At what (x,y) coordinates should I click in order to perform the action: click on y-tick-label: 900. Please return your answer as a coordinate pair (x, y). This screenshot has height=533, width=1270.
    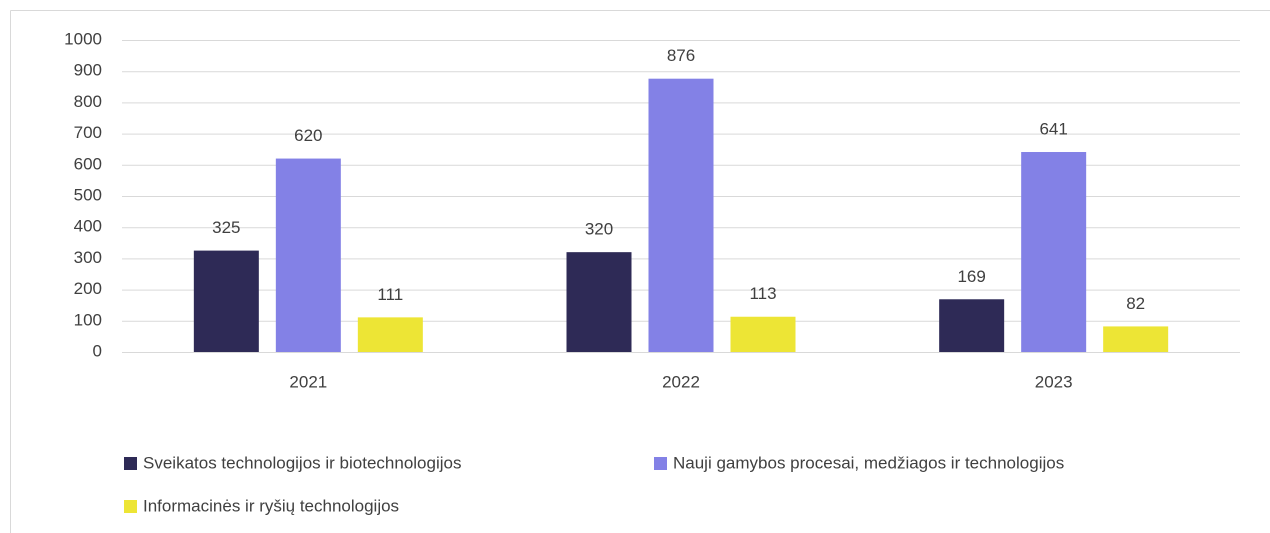
    Looking at the image, I should click on (88, 70).